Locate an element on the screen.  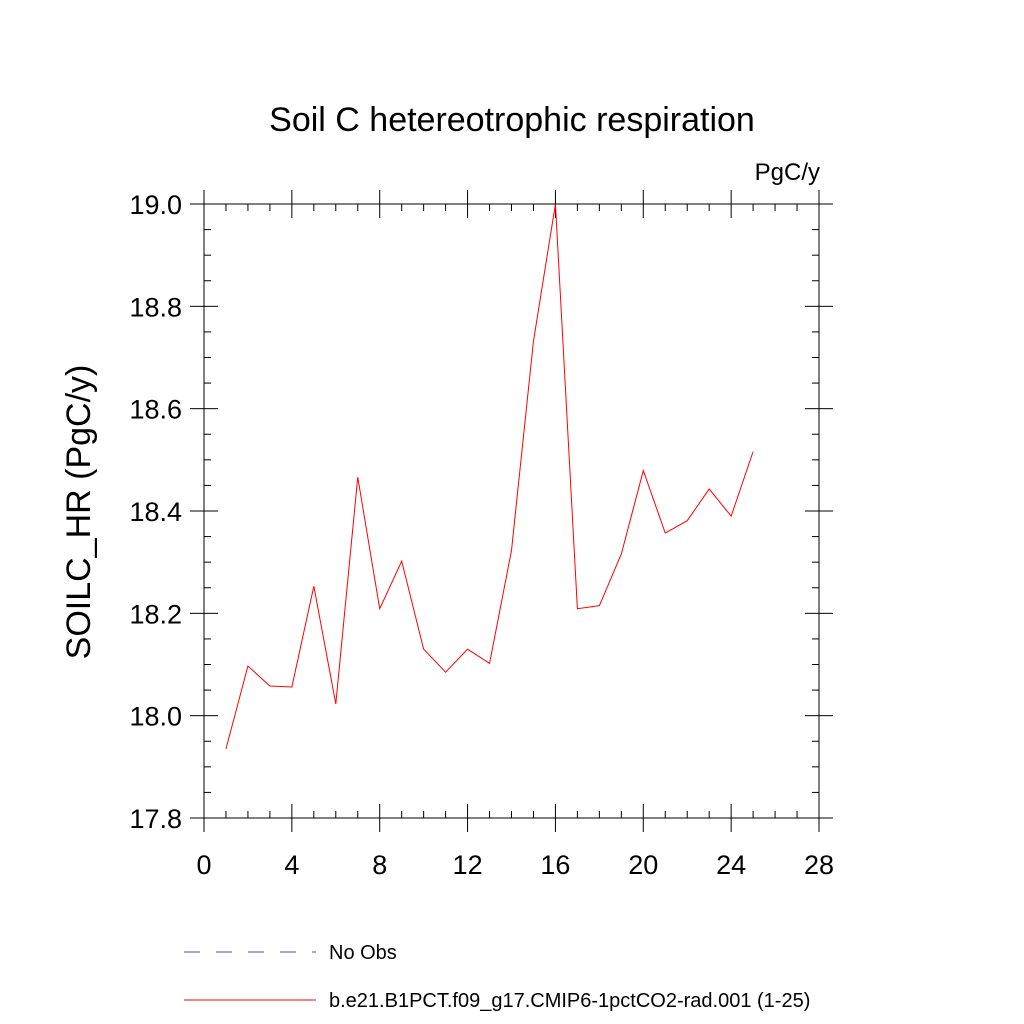
y-tick-label: 18.8 is located at coordinates (155, 307).